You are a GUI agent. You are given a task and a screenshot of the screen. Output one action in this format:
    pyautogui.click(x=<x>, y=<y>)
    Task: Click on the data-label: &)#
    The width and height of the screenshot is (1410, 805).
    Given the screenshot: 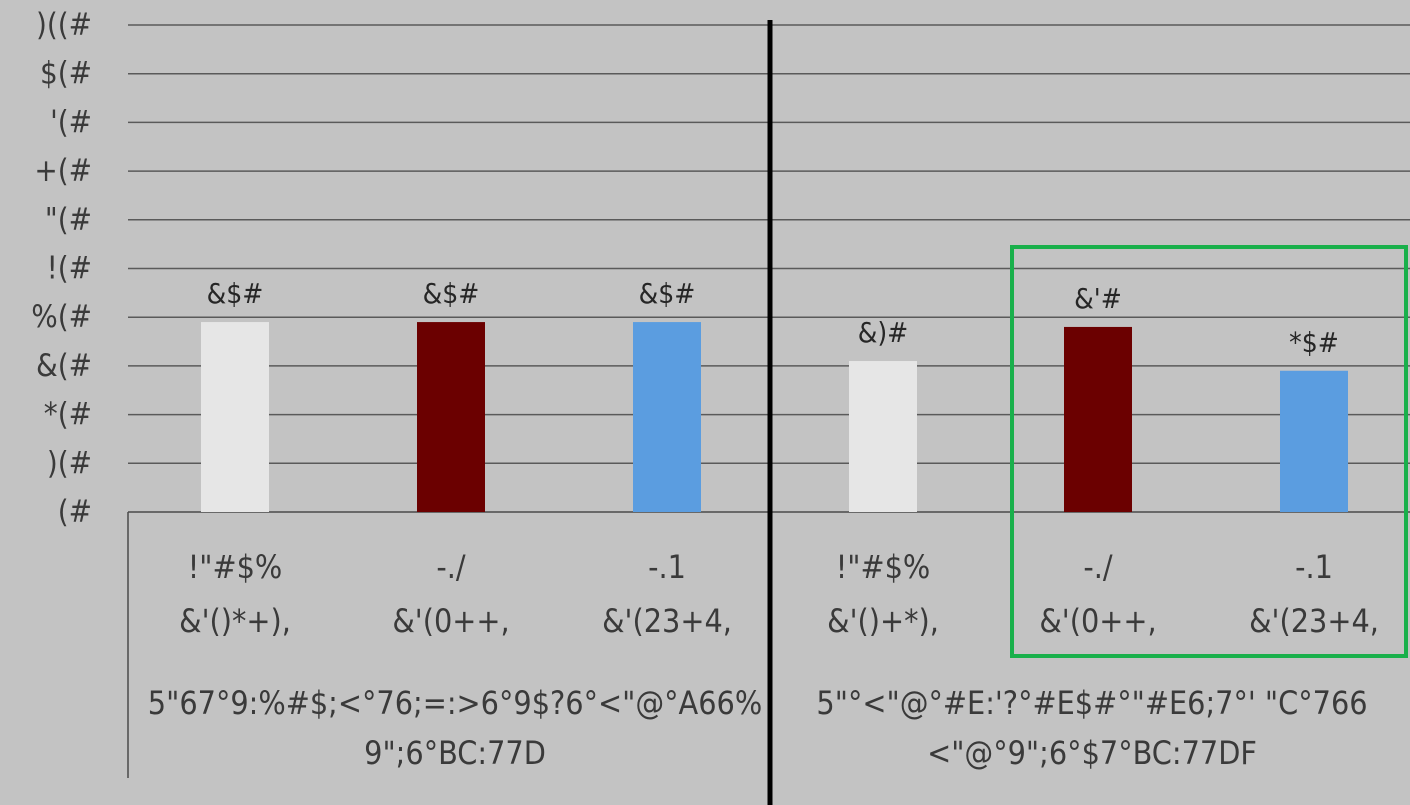 What is the action you would take?
    pyautogui.click(x=883, y=332)
    